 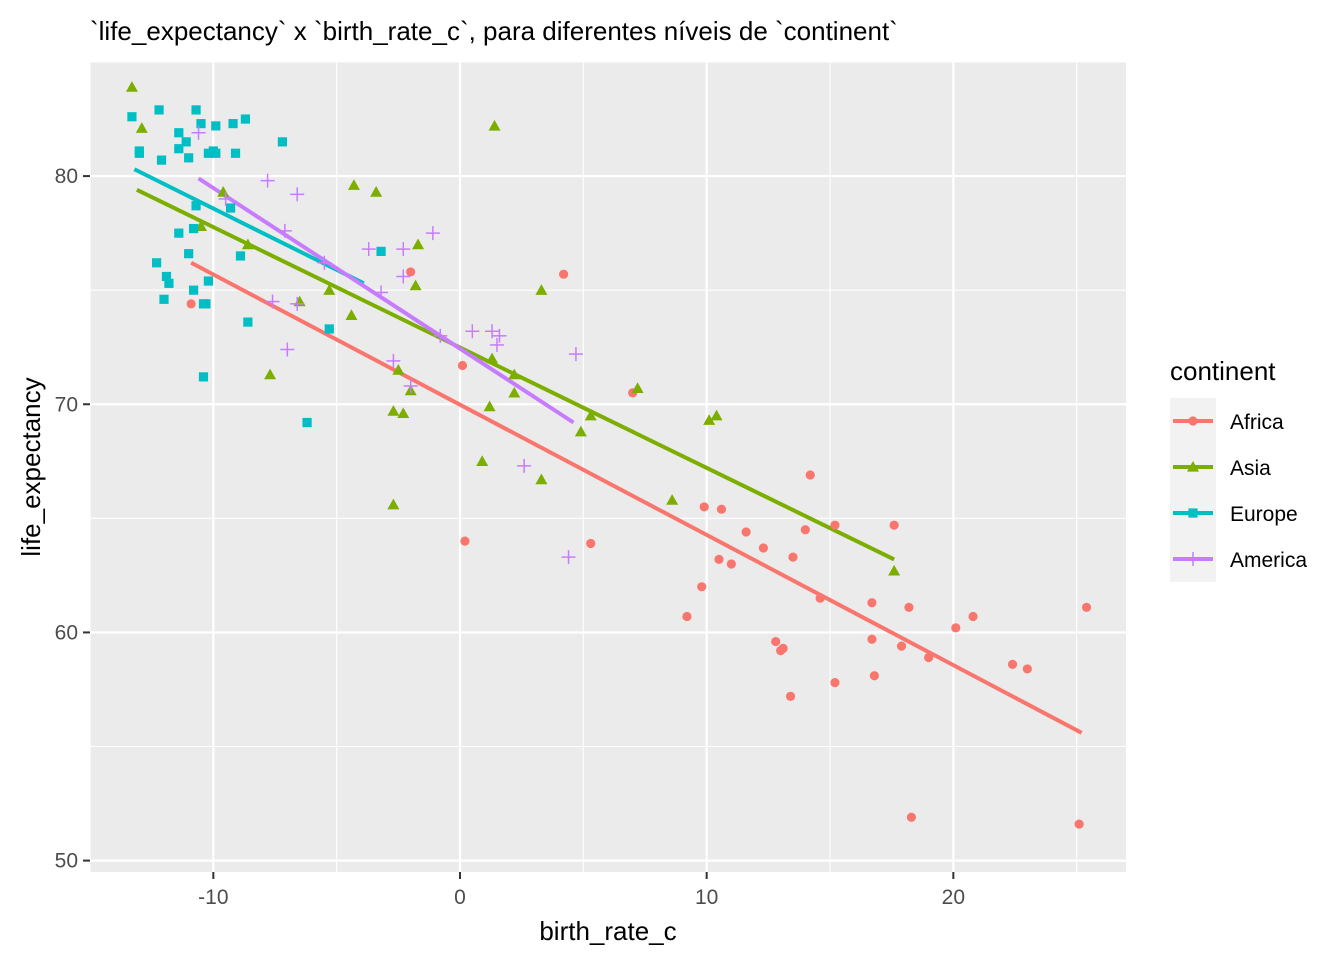 I want to click on legend-item-america: America, so click(x=1238, y=559).